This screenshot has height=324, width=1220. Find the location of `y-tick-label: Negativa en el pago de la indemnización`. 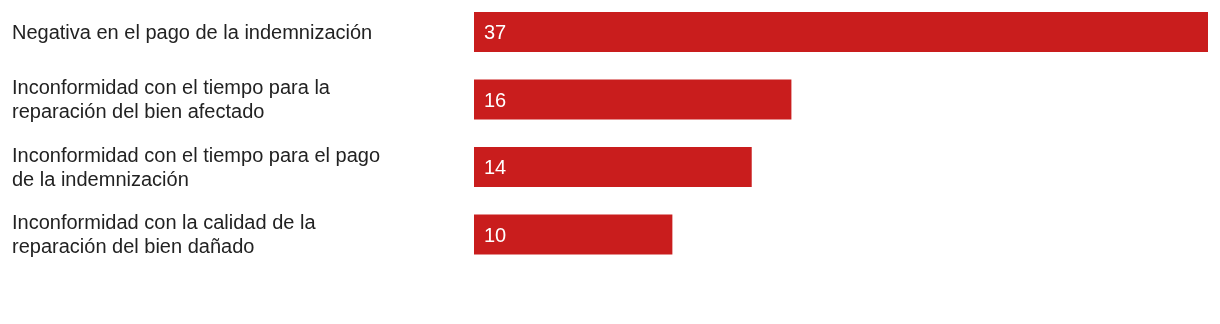

y-tick-label: Negativa en el pago de la indemnización is located at coordinates (192, 31).